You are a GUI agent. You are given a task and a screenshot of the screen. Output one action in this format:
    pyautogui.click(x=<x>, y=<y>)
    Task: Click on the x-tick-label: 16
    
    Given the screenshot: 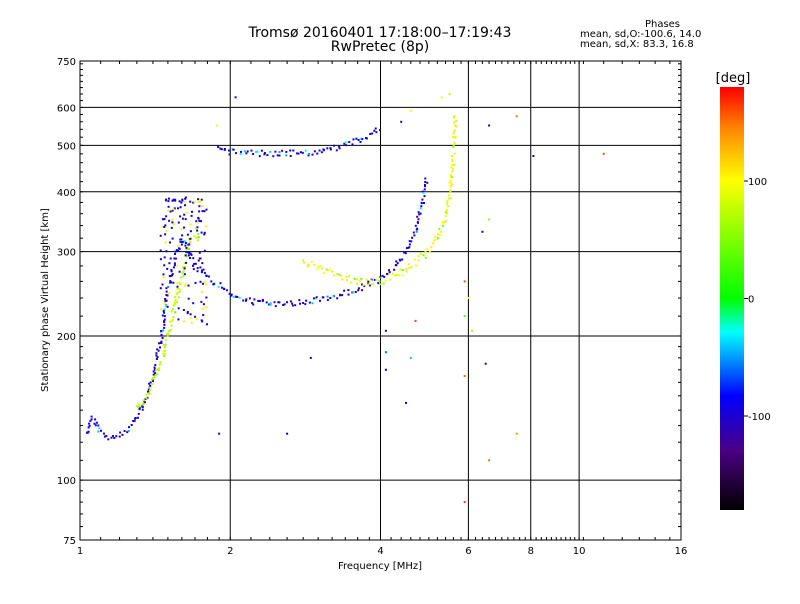 What is the action you would take?
    pyautogui.click(x=681, y=551)
    